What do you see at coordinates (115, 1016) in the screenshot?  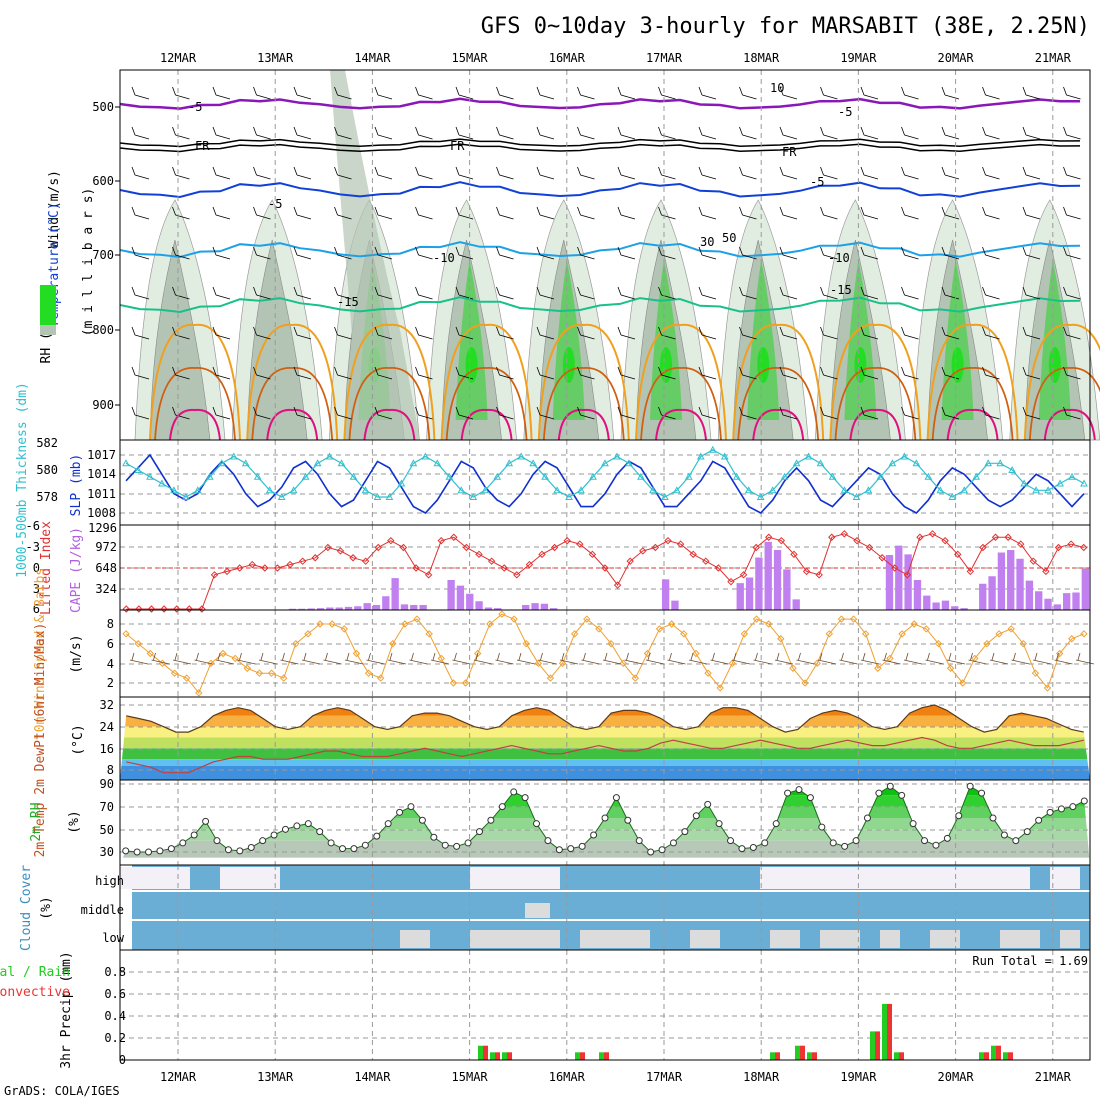 I see `precip-tick-label: 0.4` at bounding box center [115, 1016].